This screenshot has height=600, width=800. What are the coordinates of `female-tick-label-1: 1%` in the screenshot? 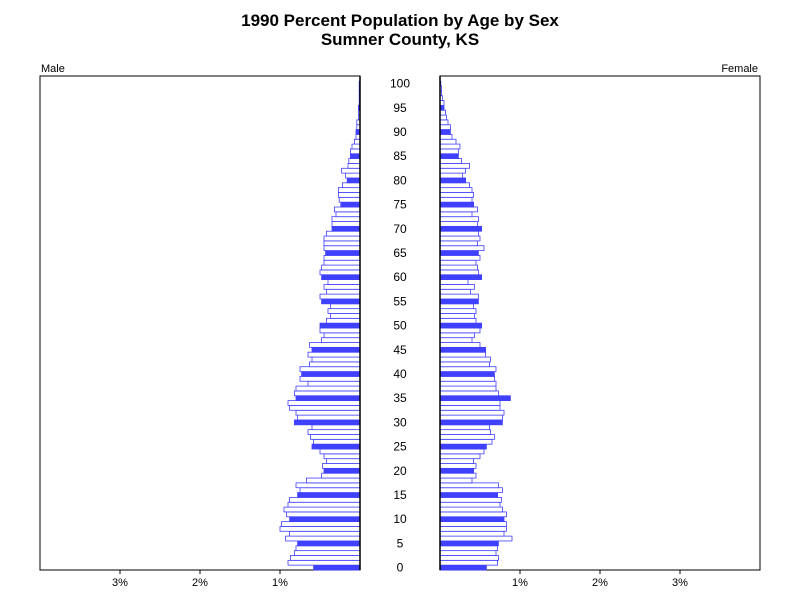 It's located at (520, 583).